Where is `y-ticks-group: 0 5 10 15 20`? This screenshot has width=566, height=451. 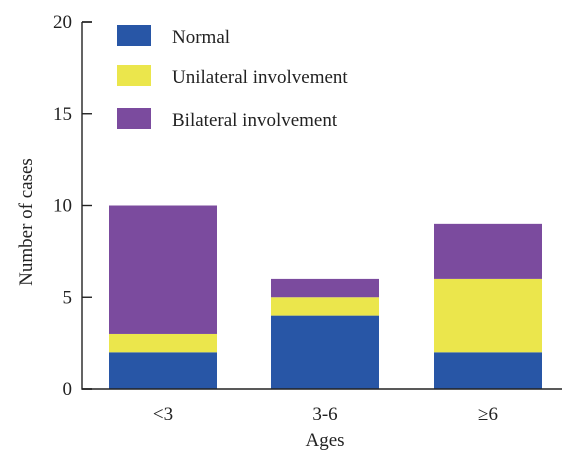
y-ticks-group: 0 5 10 15 20 is located at coordinates (72, 206).